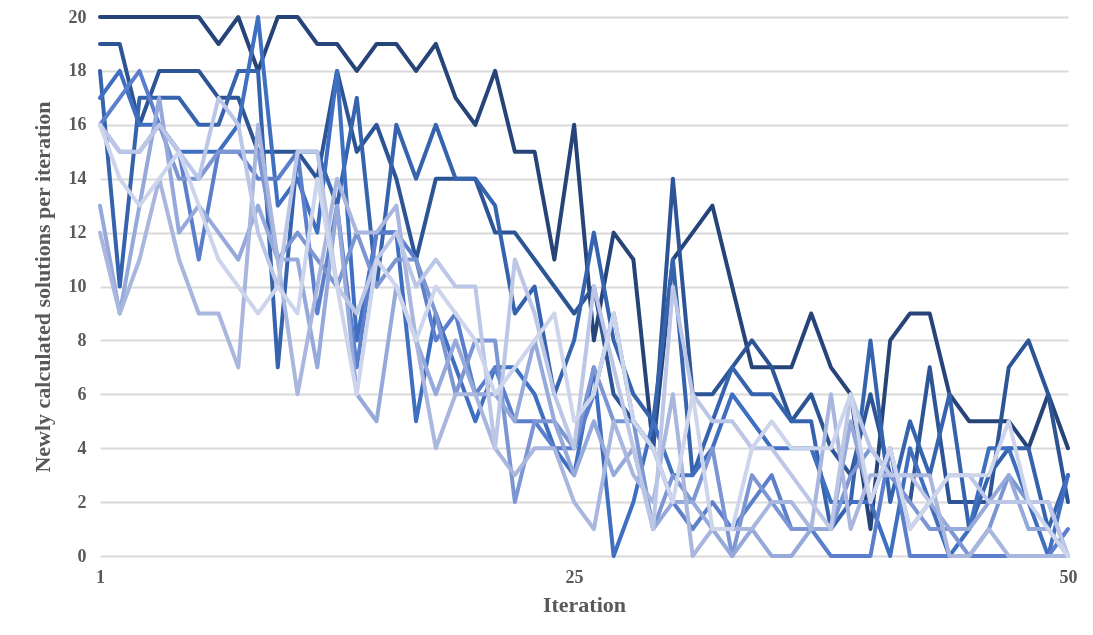 This screenshot has height=635, width=1093. Describe the element at coordinates (82, 501) in the screenshot. I see `y-tick-label: 2` at that location.